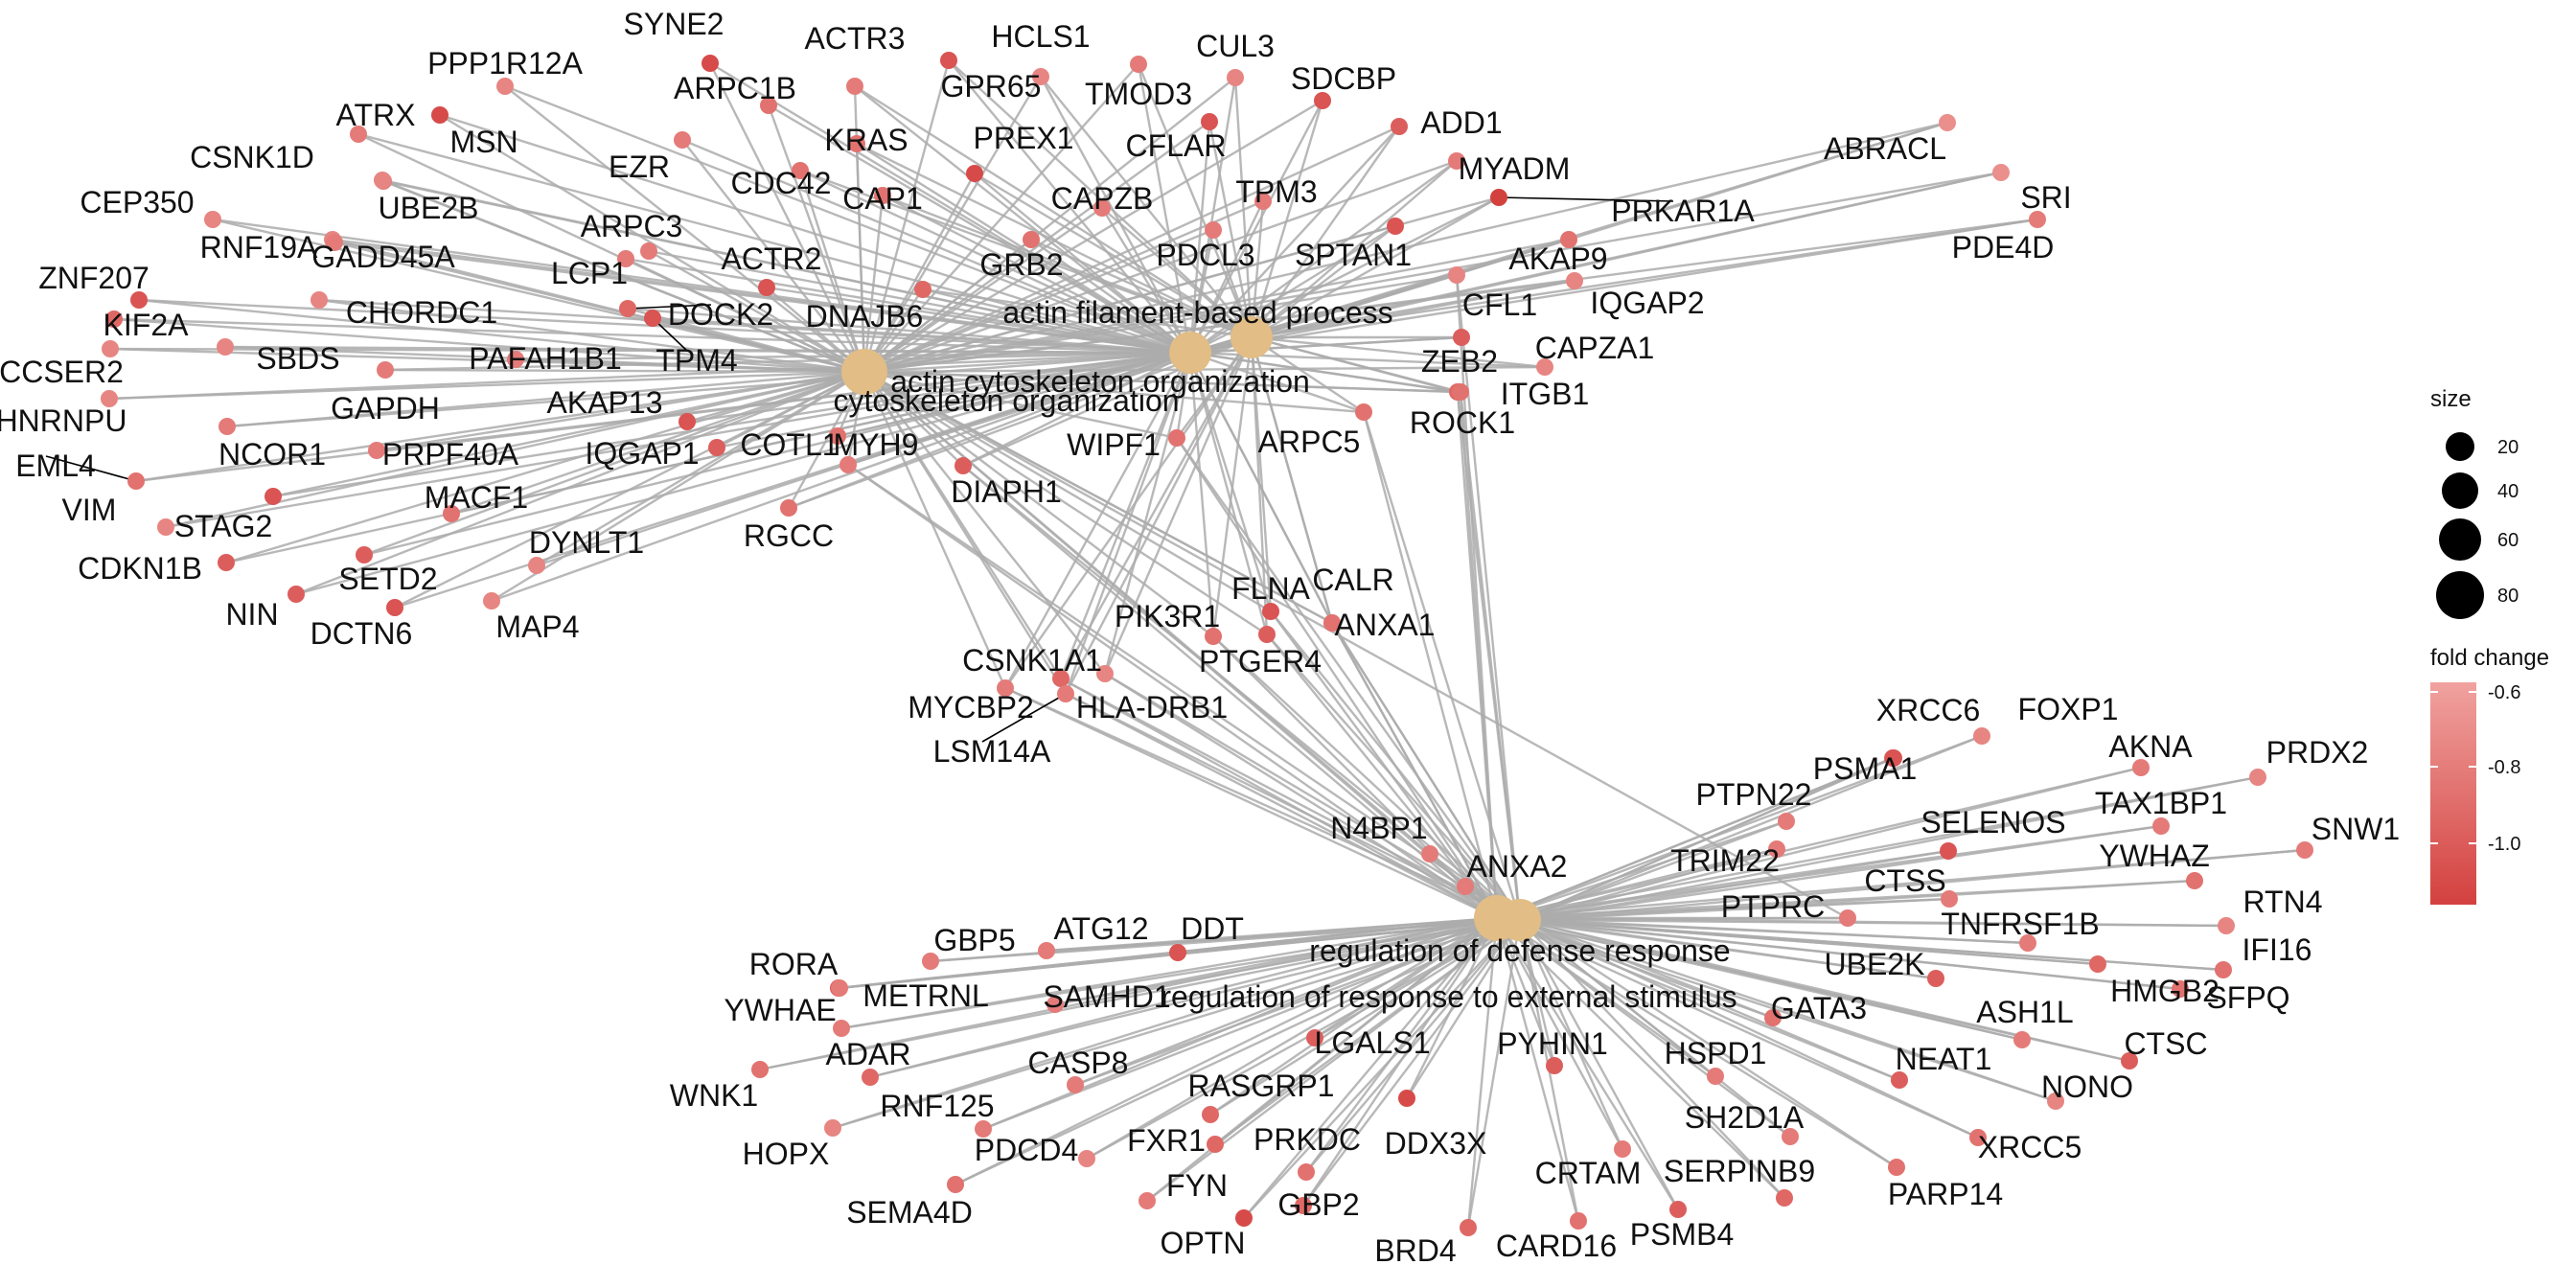  Describe the element at coordinates (1947, 122) in the screenshot. I see `gene-node-abracl` at that location.